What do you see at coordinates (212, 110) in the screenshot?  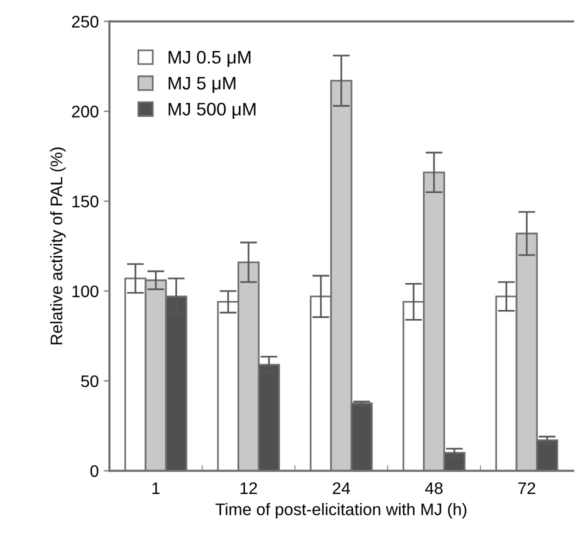 I see `legend-label: MJ 500 μM` at bounding box center [212, 110].